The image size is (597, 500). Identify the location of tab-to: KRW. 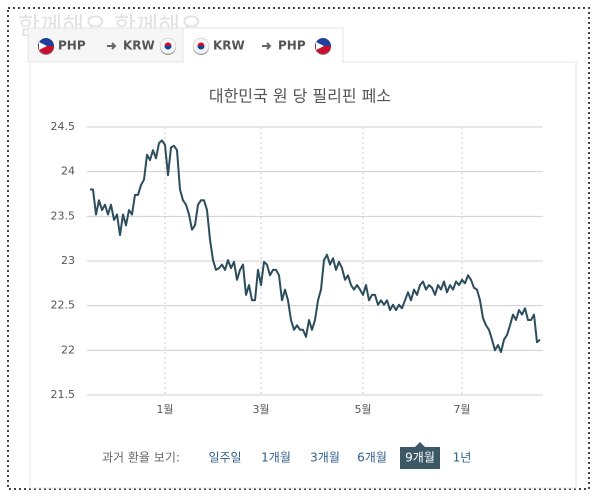
(139, 46).